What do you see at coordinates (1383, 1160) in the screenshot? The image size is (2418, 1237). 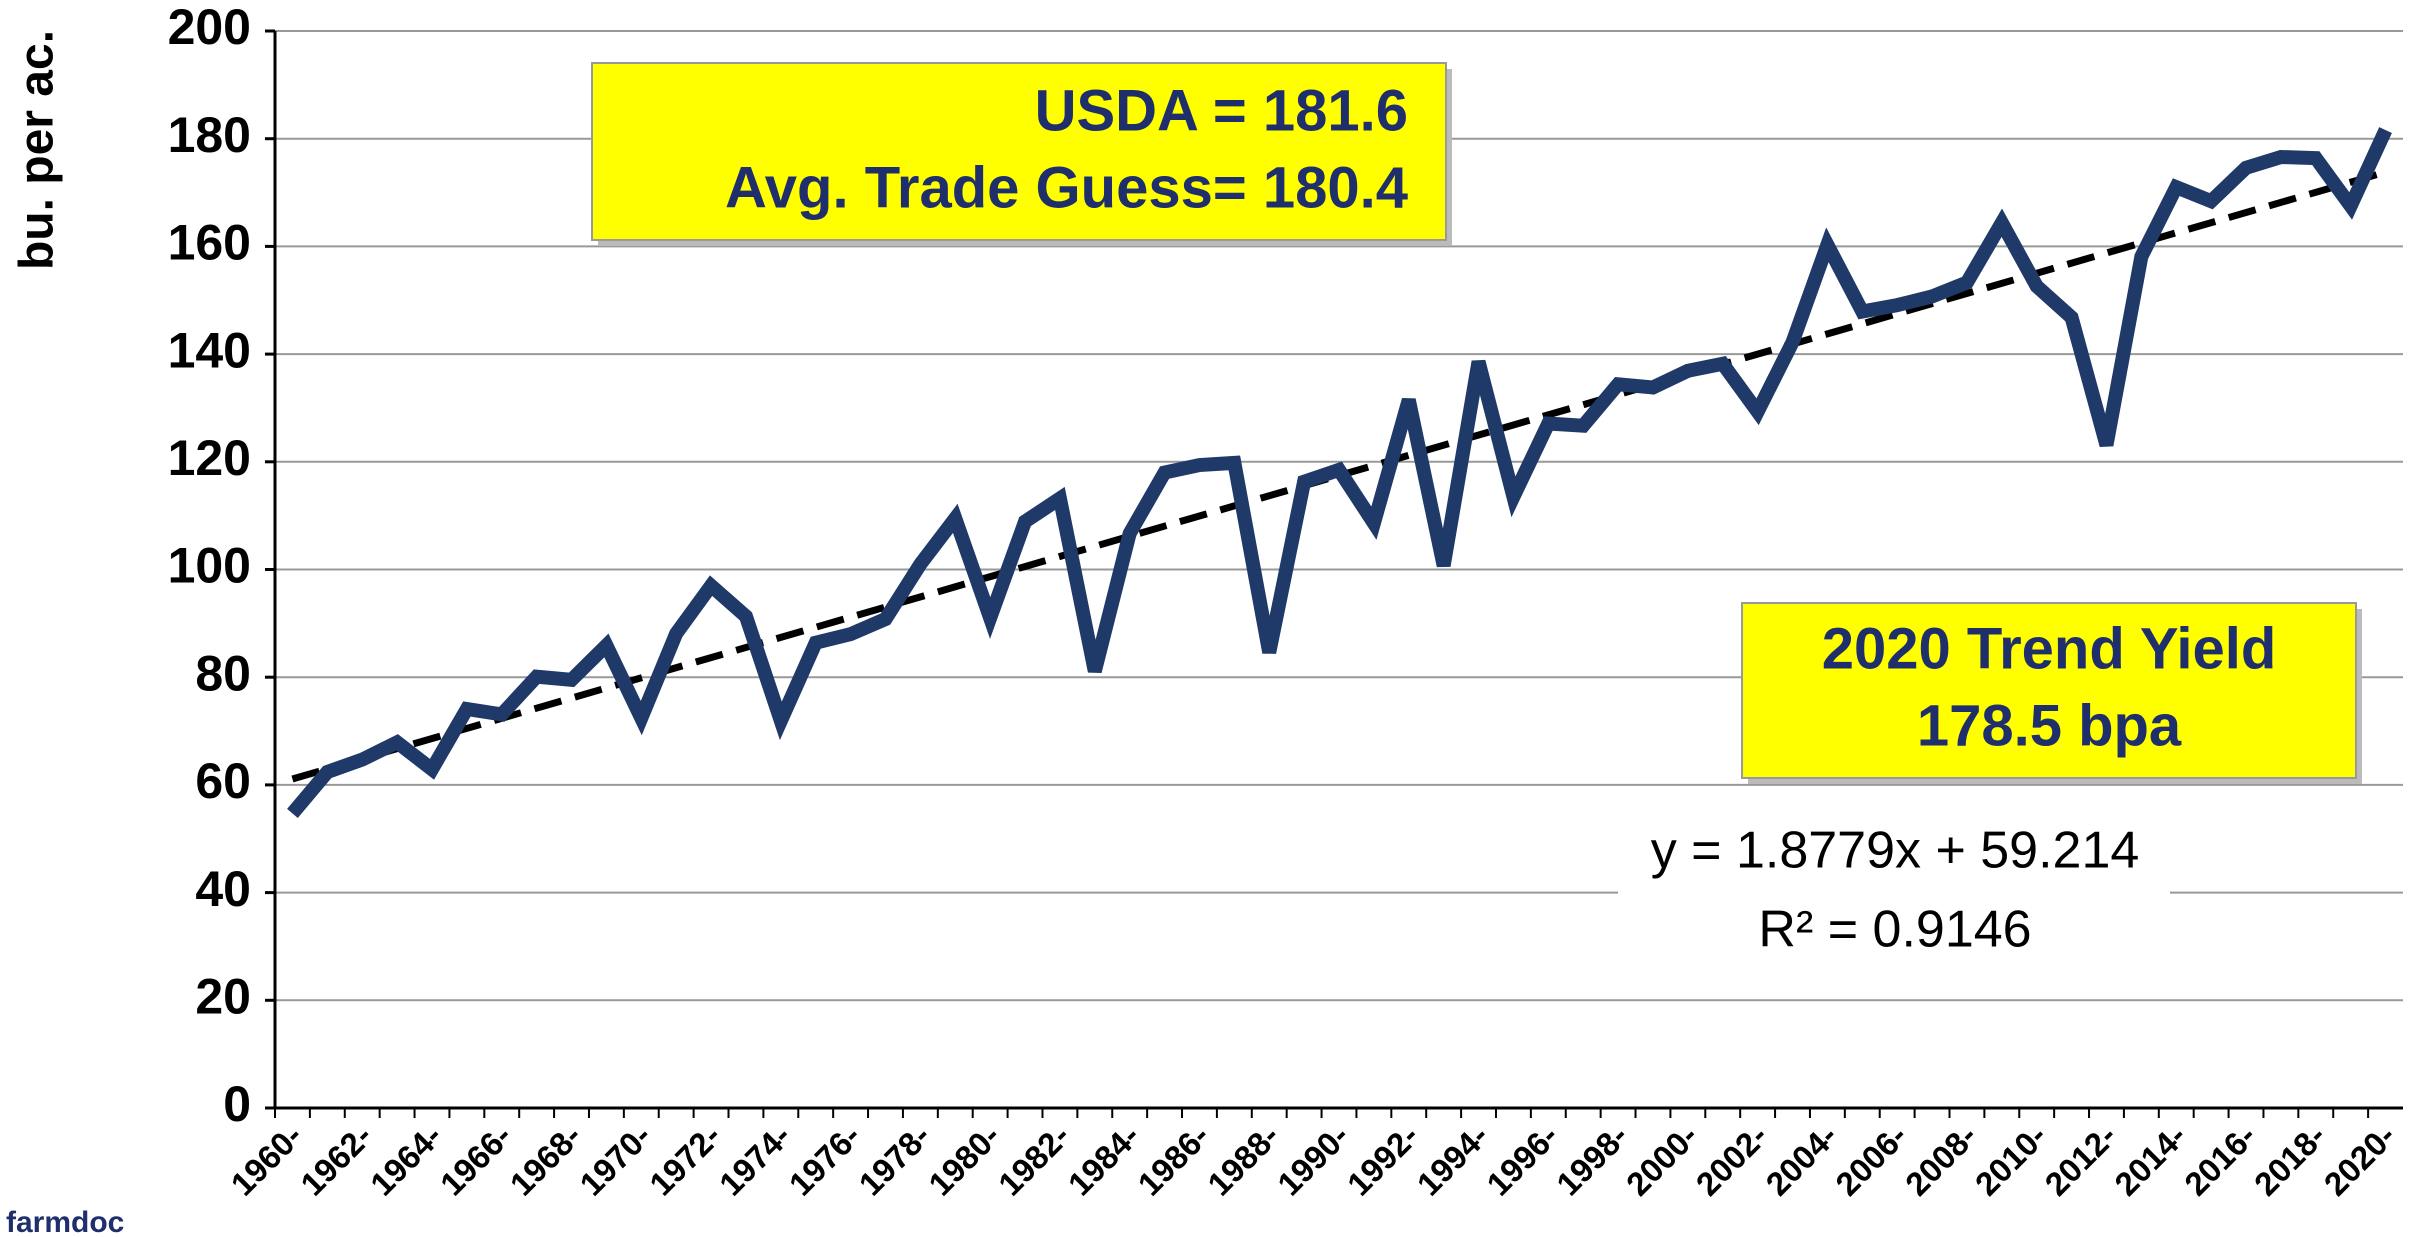 I see `x-tick-label: 1992-` at bounding box center [1383, 1160].